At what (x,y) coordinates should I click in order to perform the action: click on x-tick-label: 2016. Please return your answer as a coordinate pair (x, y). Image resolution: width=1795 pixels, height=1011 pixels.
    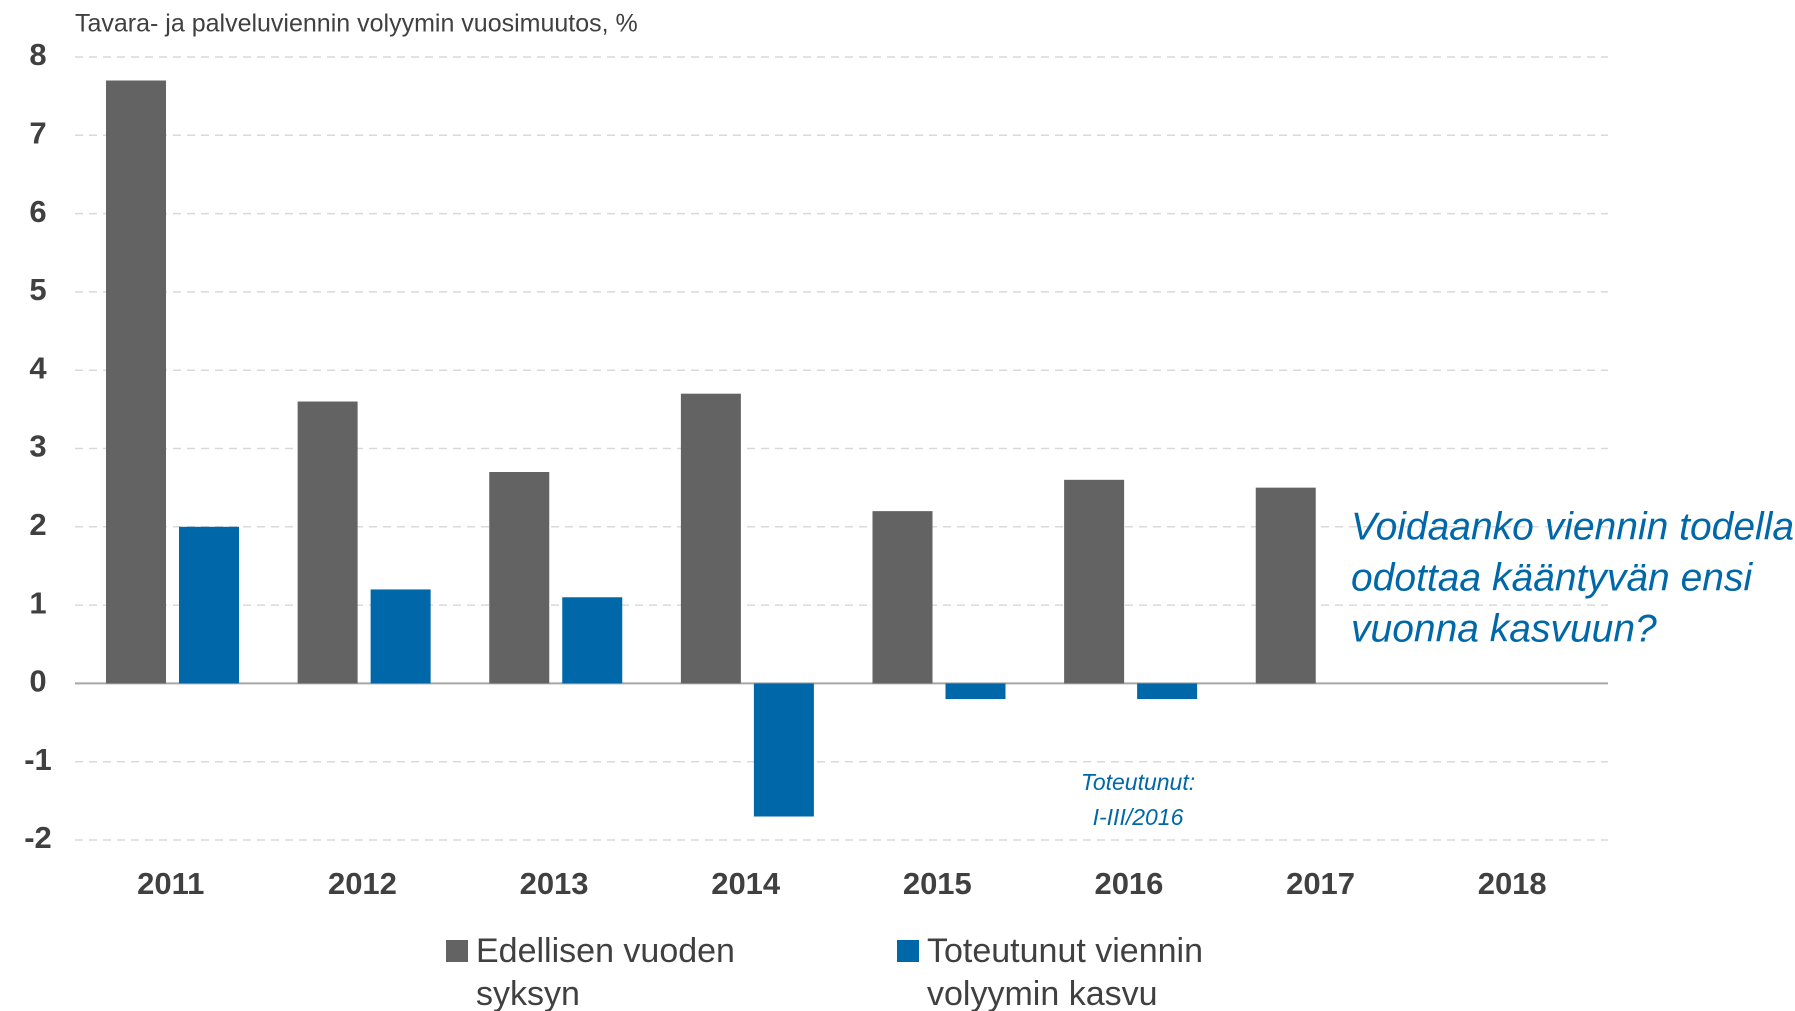
    Looking at the image, I should click on (1128, 883).